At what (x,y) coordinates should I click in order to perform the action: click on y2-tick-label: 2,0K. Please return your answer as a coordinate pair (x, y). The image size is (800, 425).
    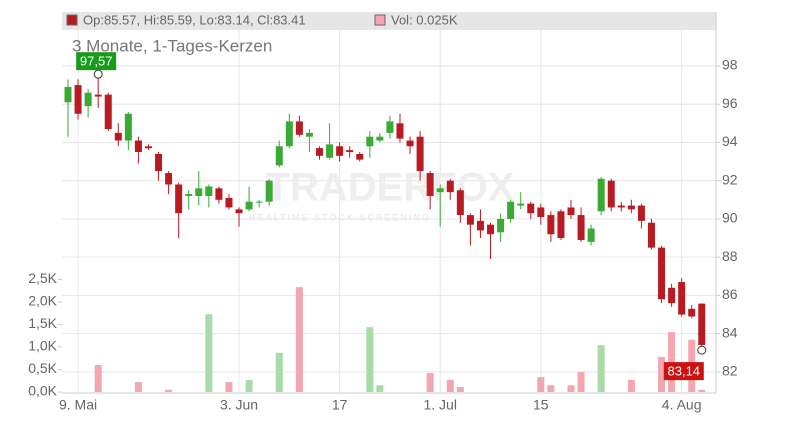
    Looking at the image, I should click on (42, 301).